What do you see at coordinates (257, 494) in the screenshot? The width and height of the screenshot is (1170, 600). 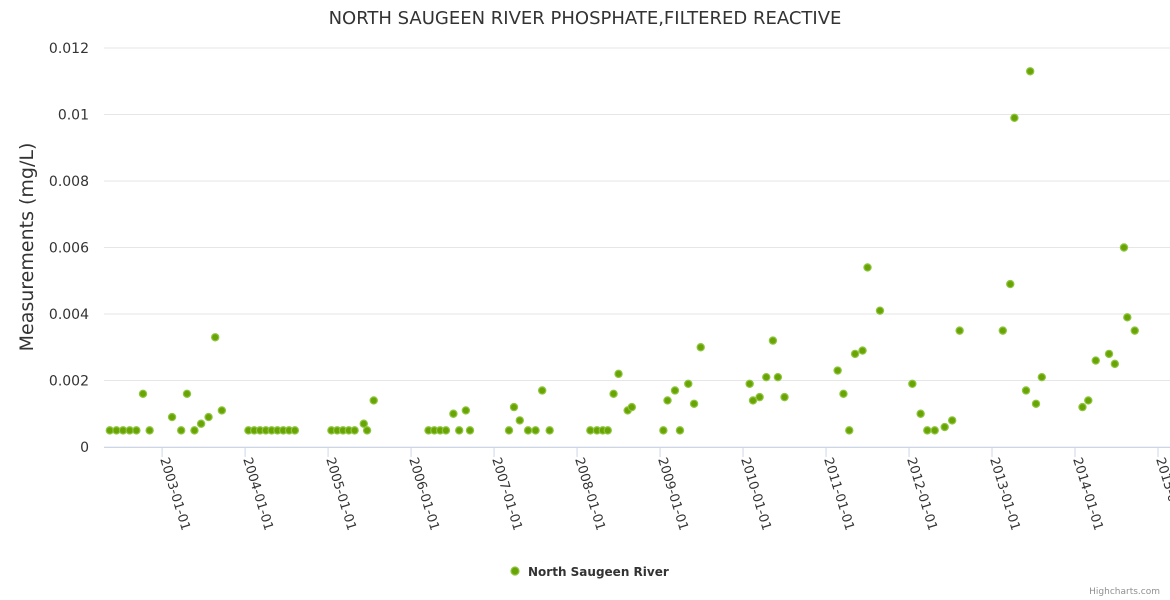 I see `x-tick-label: 2004-01-01` at bounding box center [257, 494].